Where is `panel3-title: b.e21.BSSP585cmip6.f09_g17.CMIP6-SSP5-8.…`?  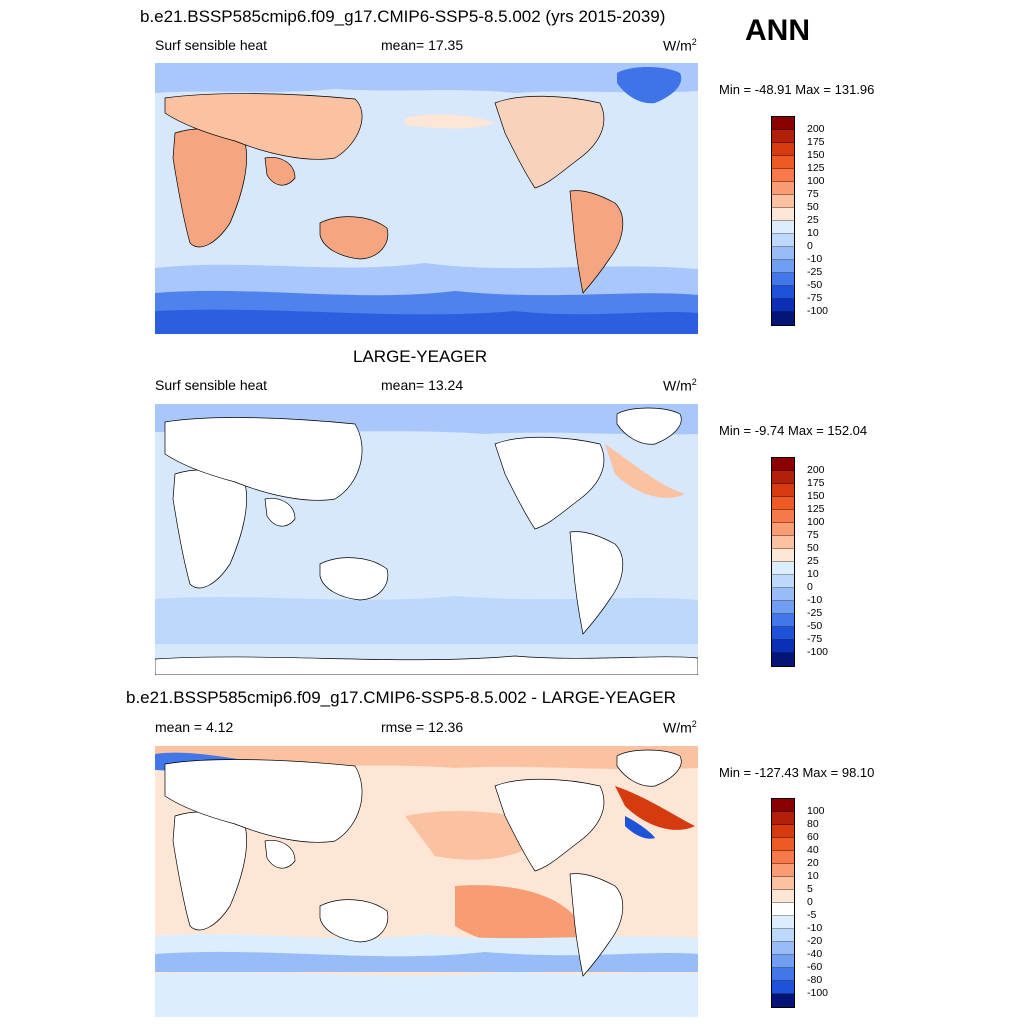 panel3-title: b.e21.BSSP585cmip6.f09_g17.CMIP6-SSP5-8.… is located at coordinates (401, 697).